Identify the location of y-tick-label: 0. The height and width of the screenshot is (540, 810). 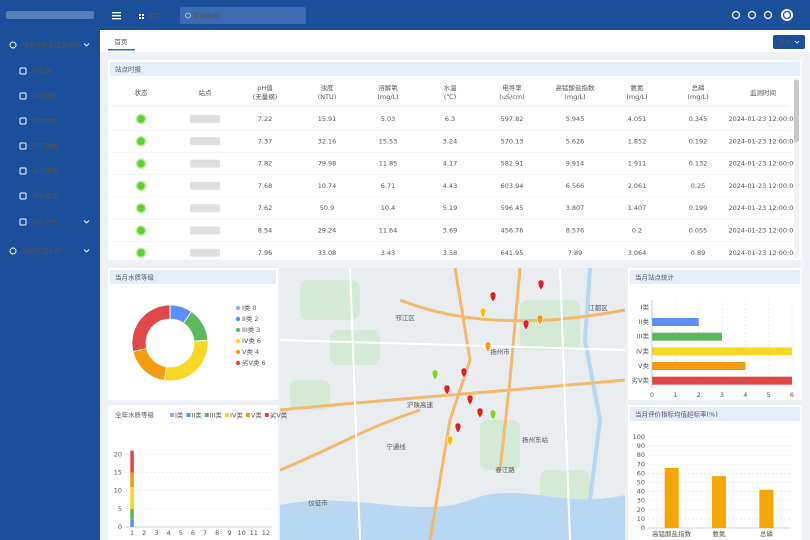
(643, 528).